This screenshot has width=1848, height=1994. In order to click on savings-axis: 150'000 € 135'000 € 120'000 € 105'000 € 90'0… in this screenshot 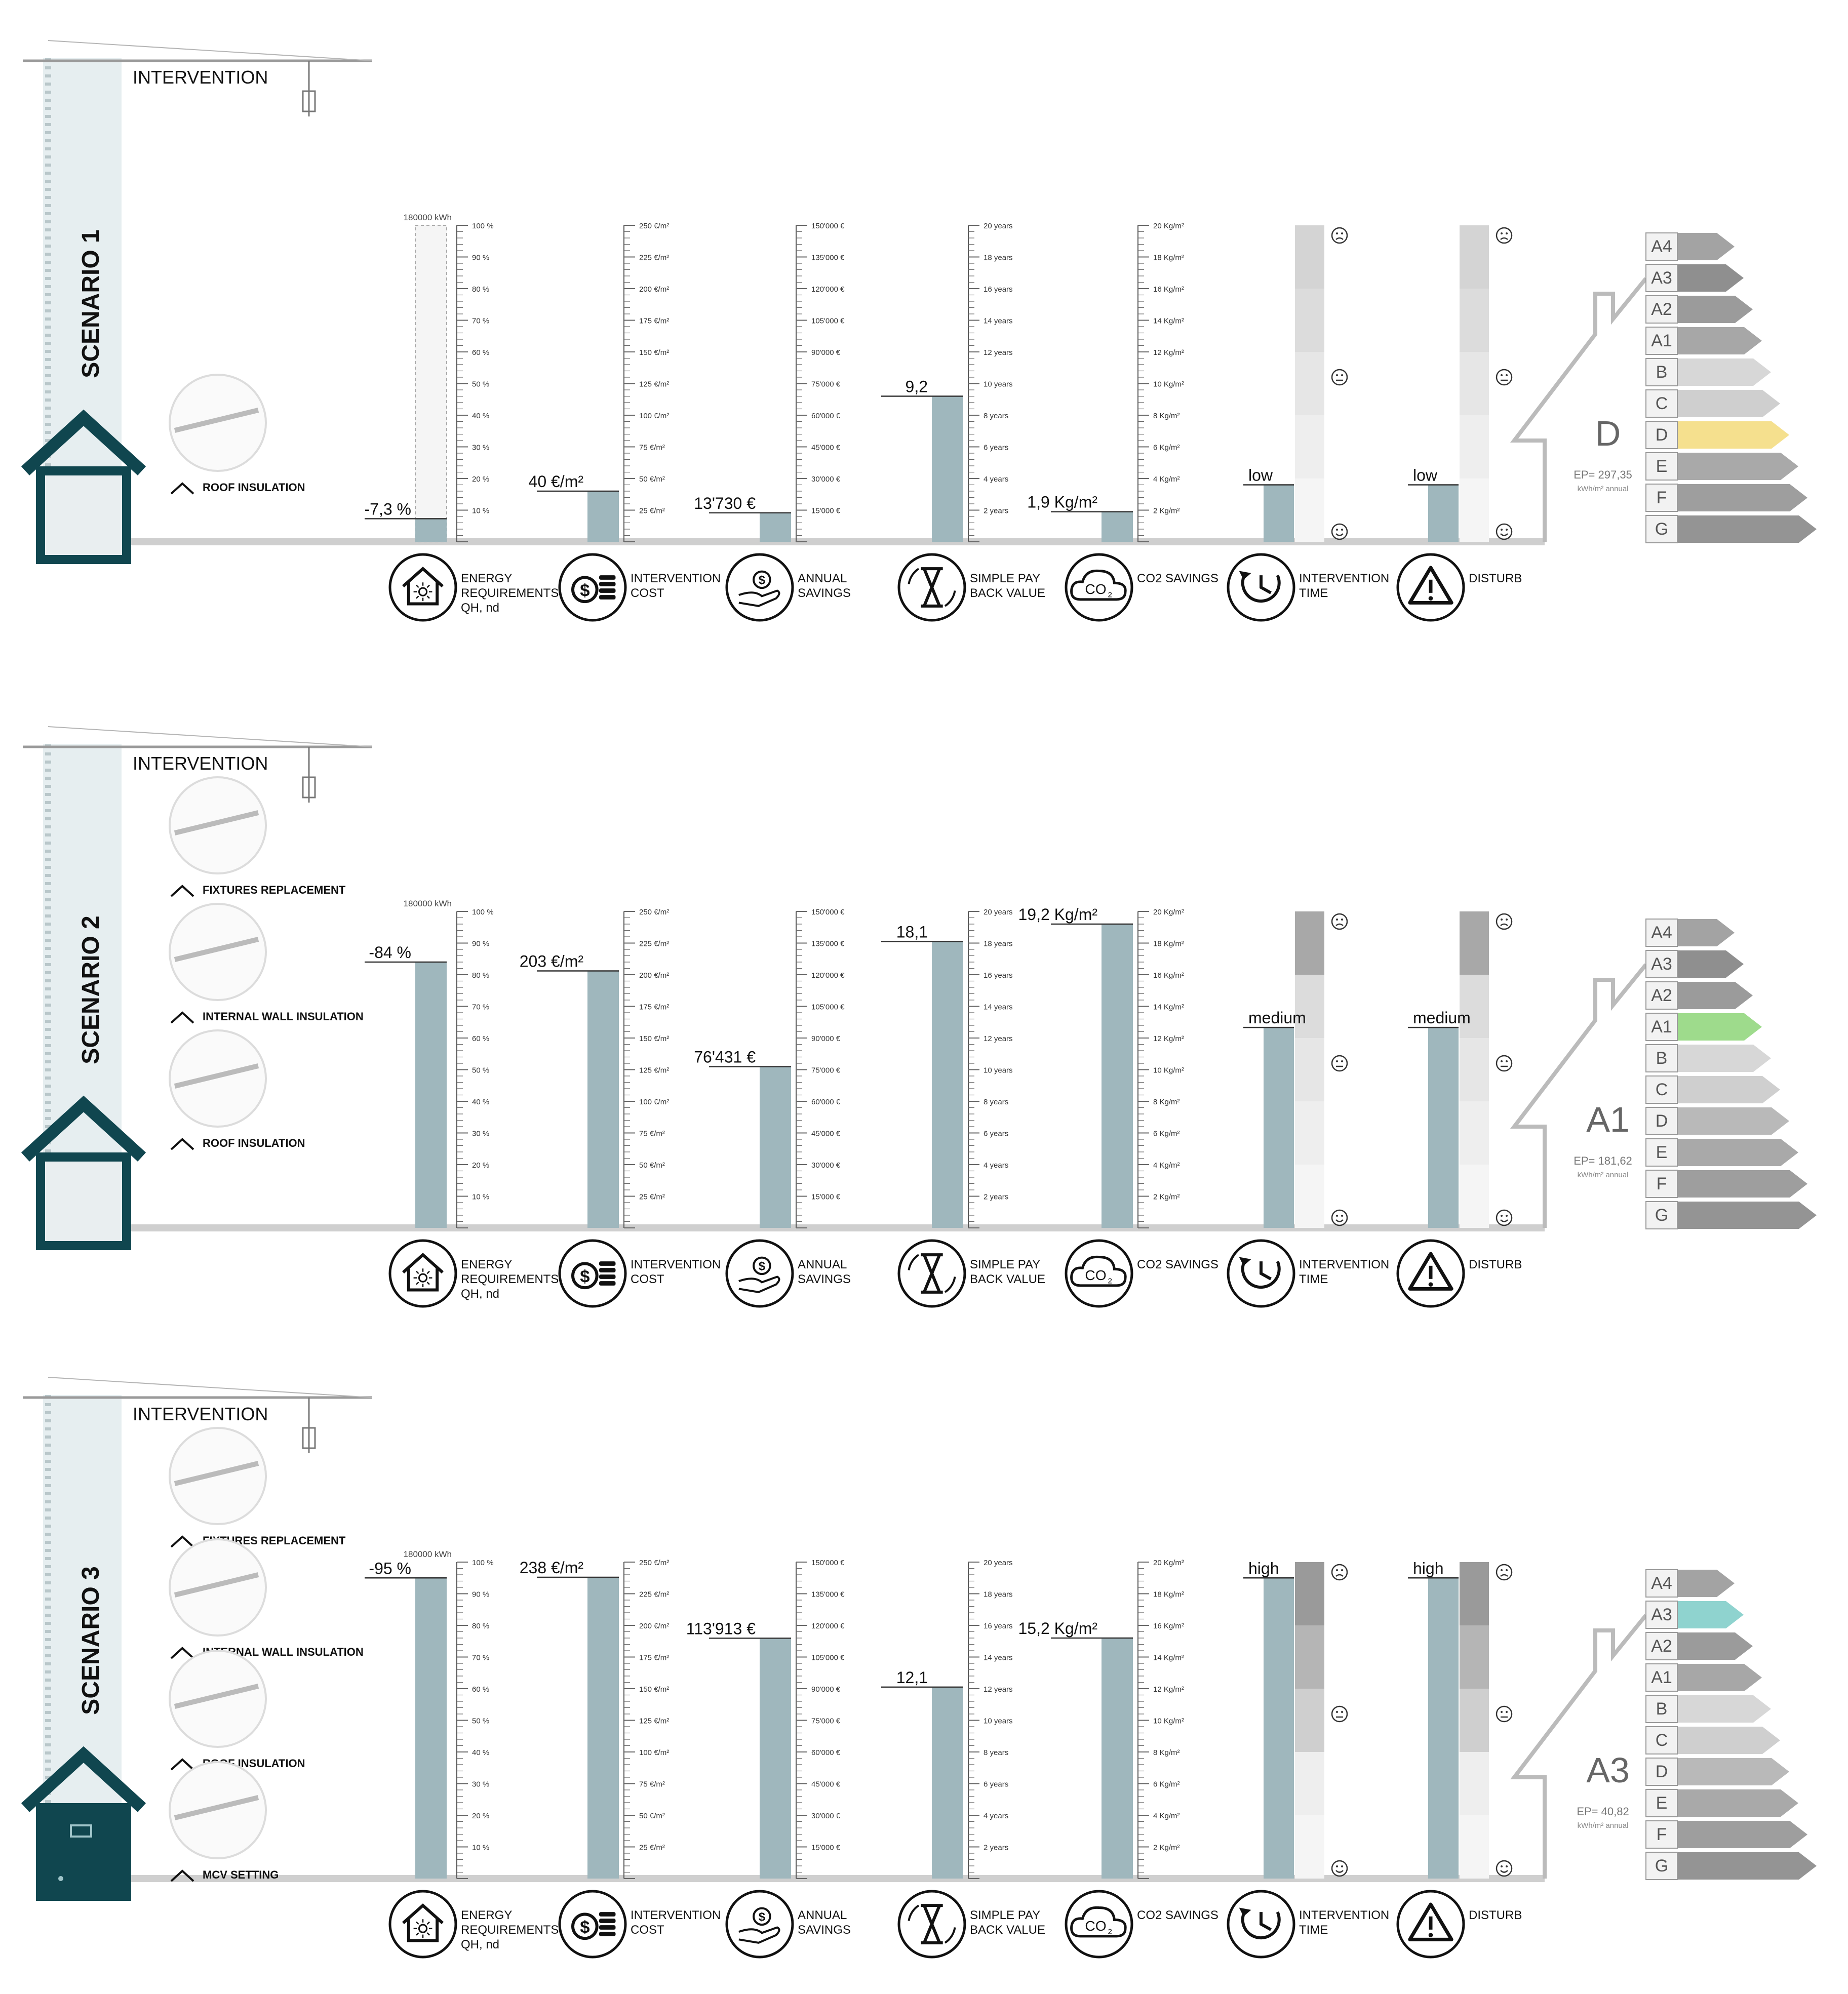, I will do `click(820, 1068)`.